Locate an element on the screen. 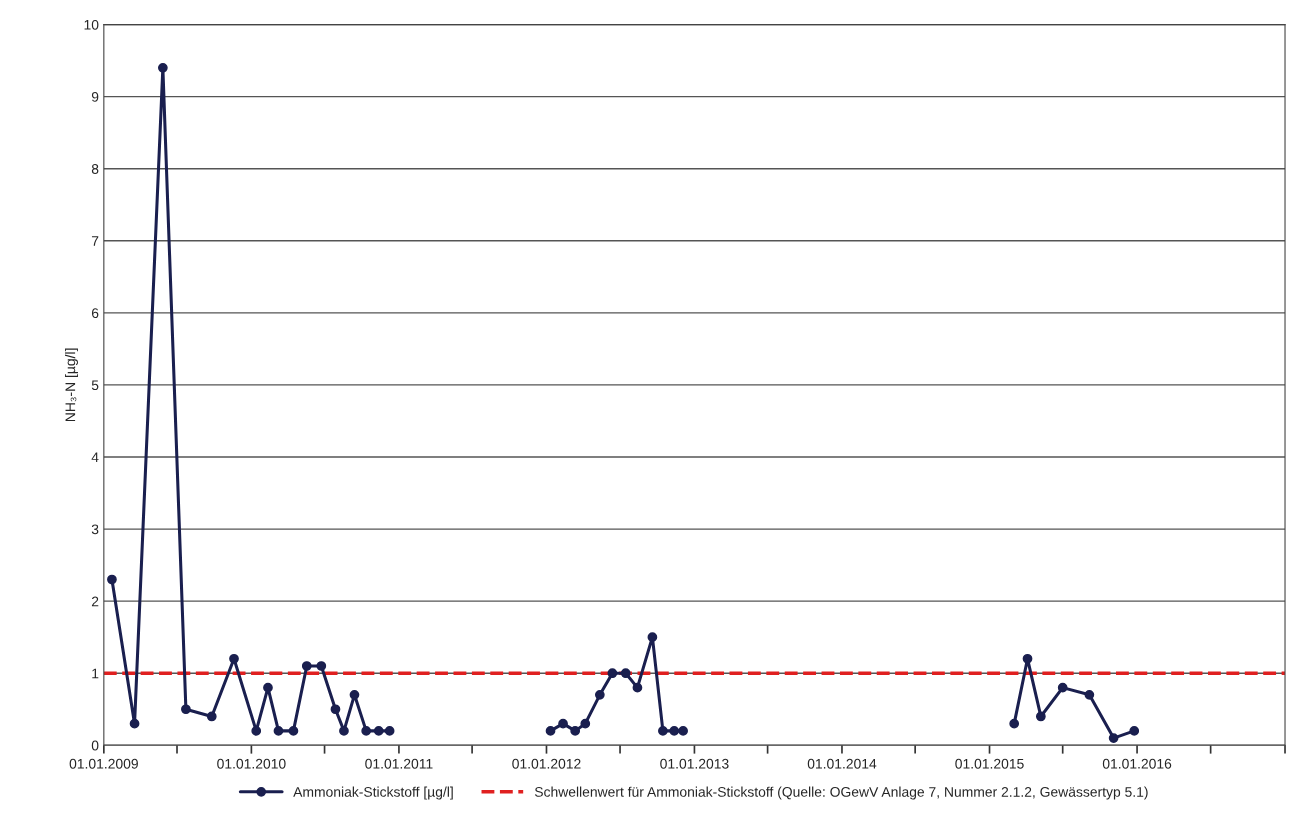  y-tick-label: 4 is located at coordinates (95, 457).